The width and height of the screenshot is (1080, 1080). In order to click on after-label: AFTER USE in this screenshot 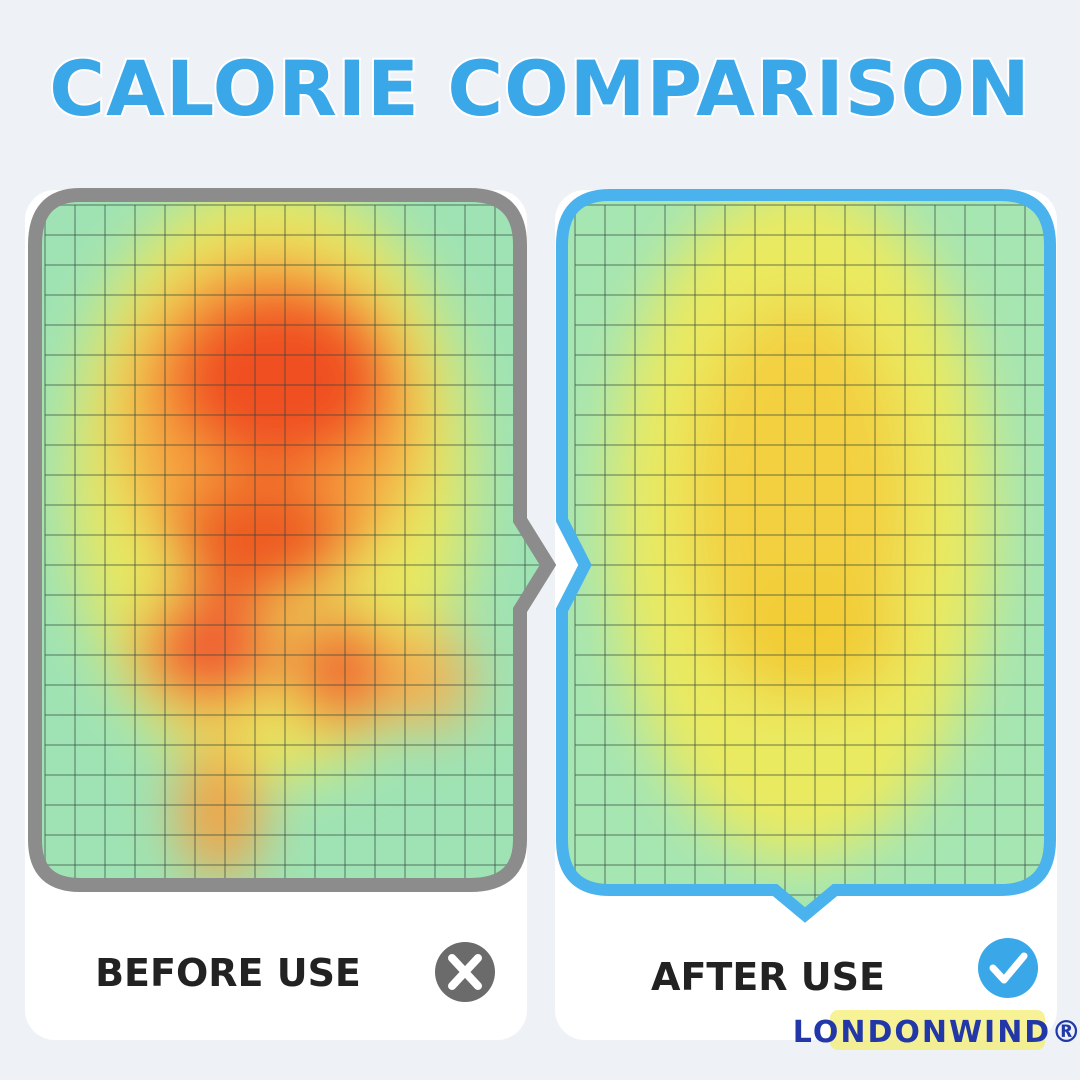, I will do `click(768, 977)`.